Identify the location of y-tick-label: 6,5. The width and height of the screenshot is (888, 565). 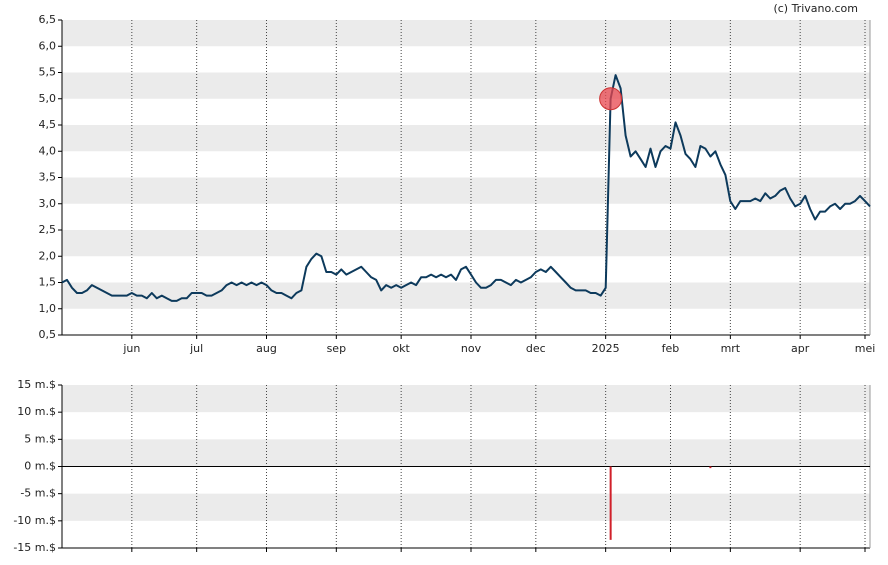
(48, 19).